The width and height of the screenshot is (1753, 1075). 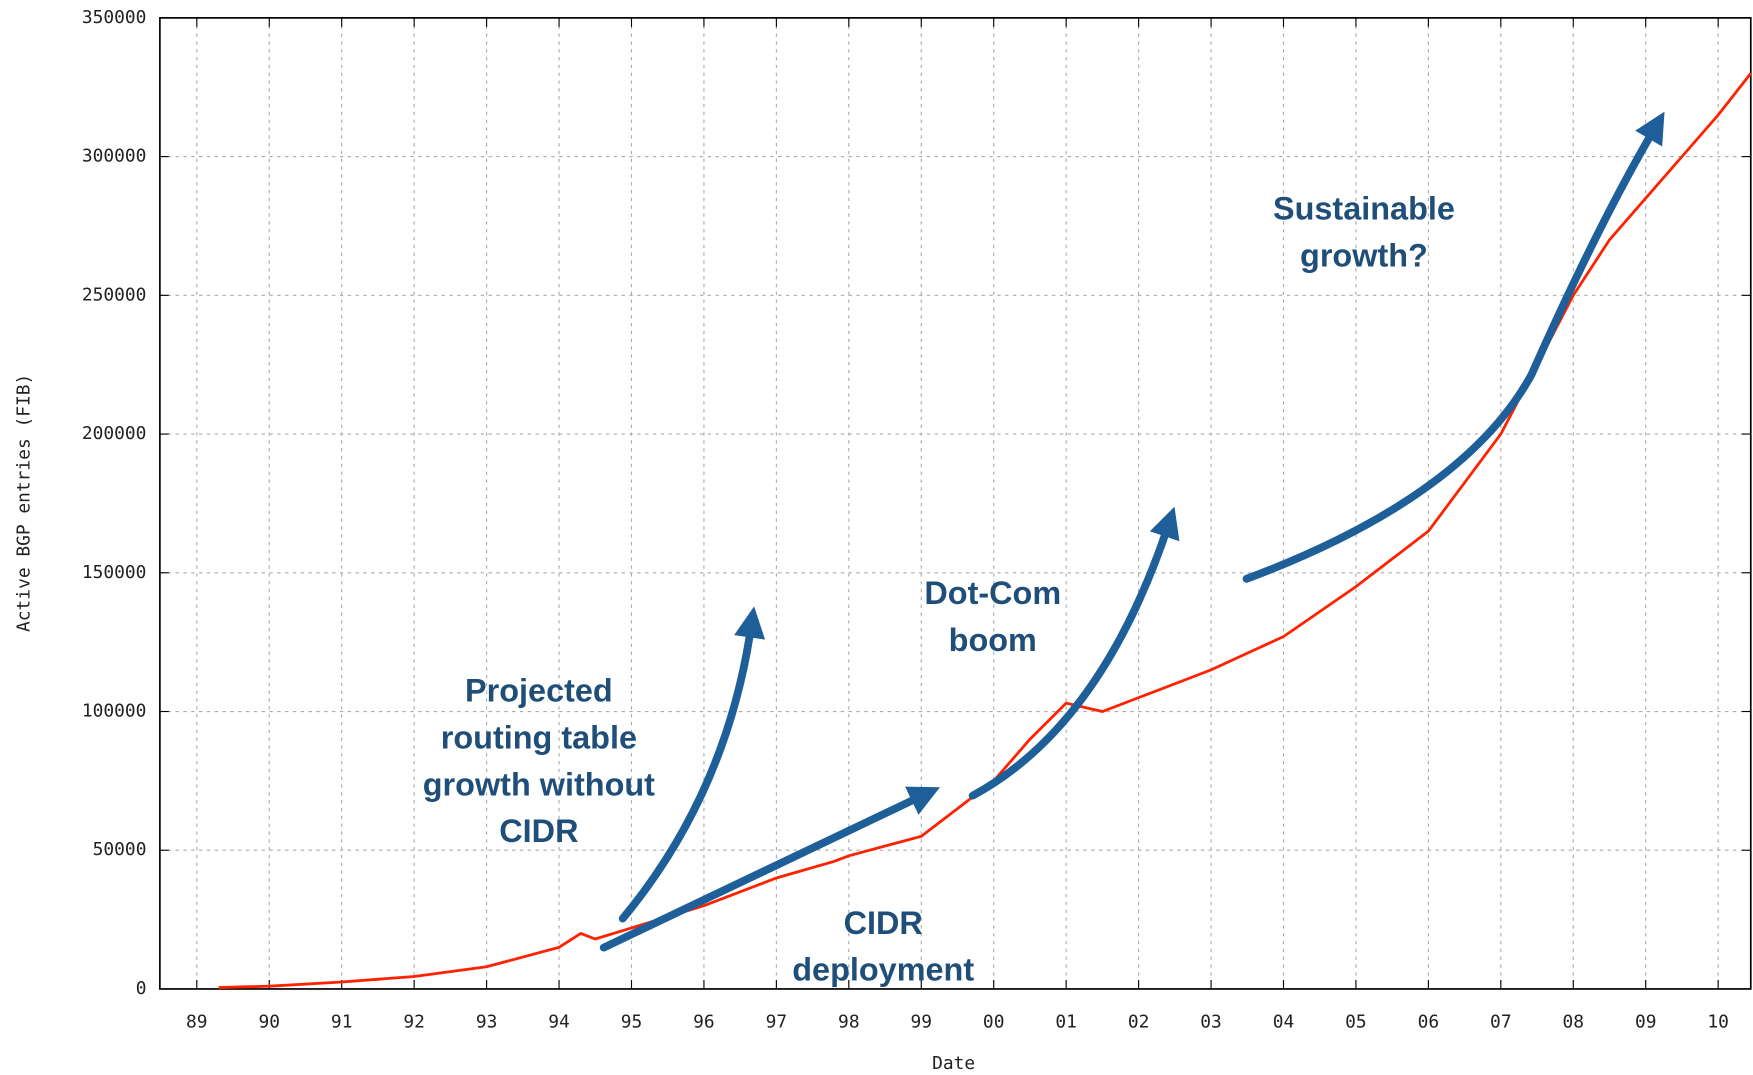 What do you see at coordinates (539, 690) in the screenshot?
I see `annotation: Projected` at bounding box center [539, 690].